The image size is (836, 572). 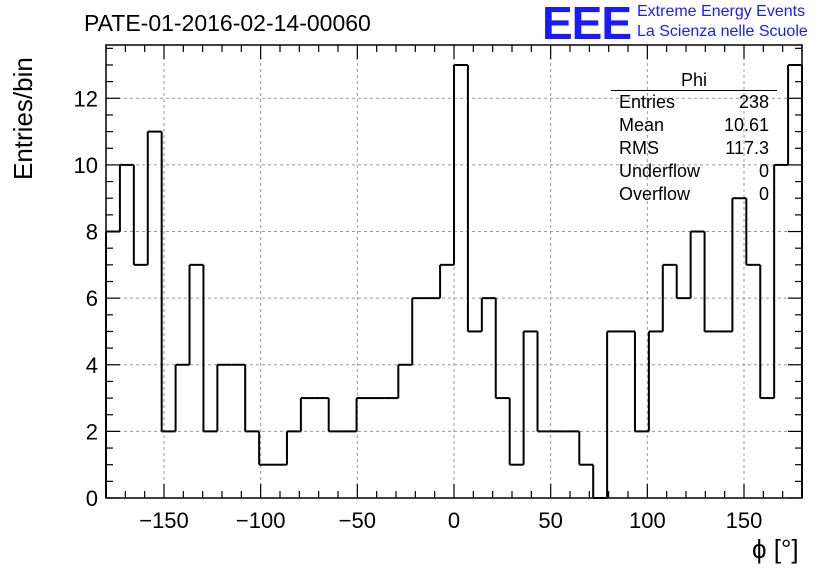 I want to click on x-tick-label: 50, so click(x=550, y=520).